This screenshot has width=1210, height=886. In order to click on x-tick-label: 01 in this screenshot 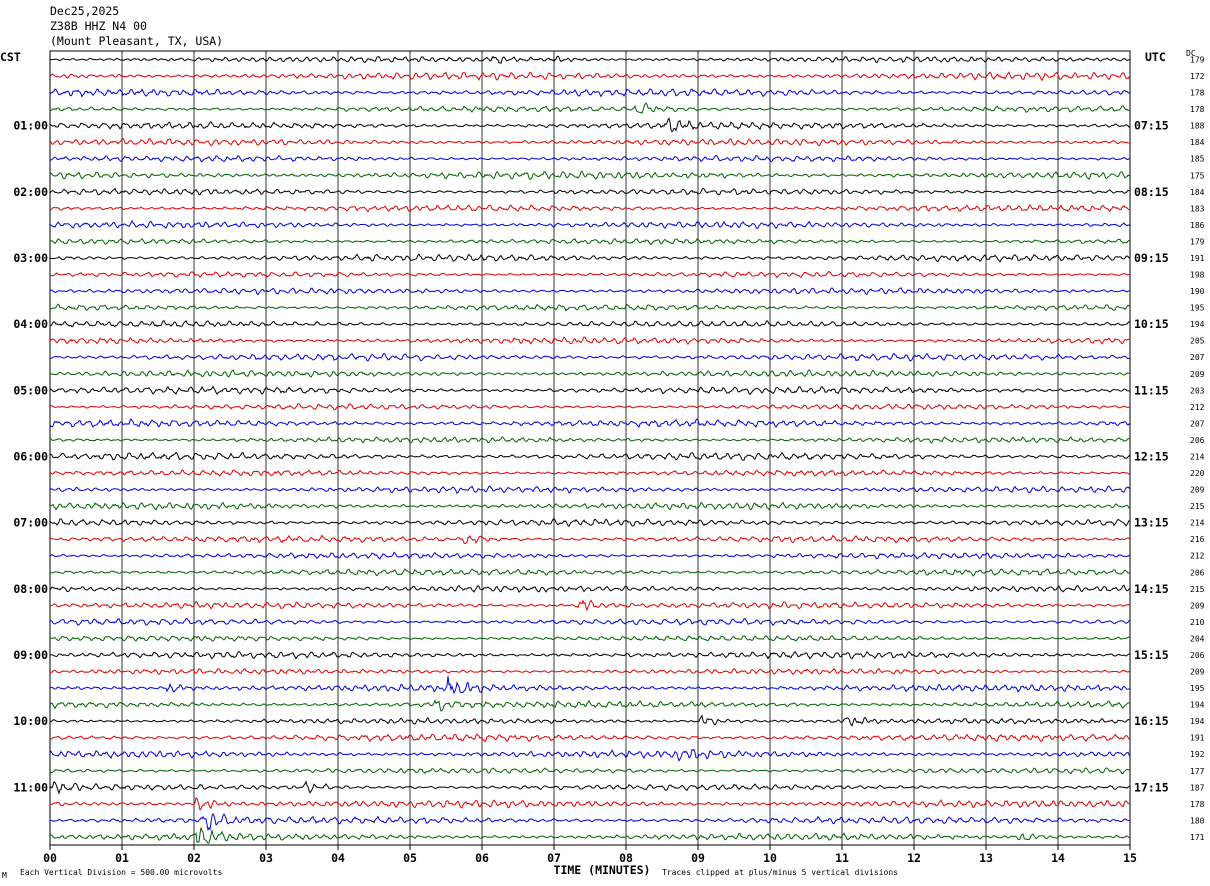, I will do `click(122, 858)`.